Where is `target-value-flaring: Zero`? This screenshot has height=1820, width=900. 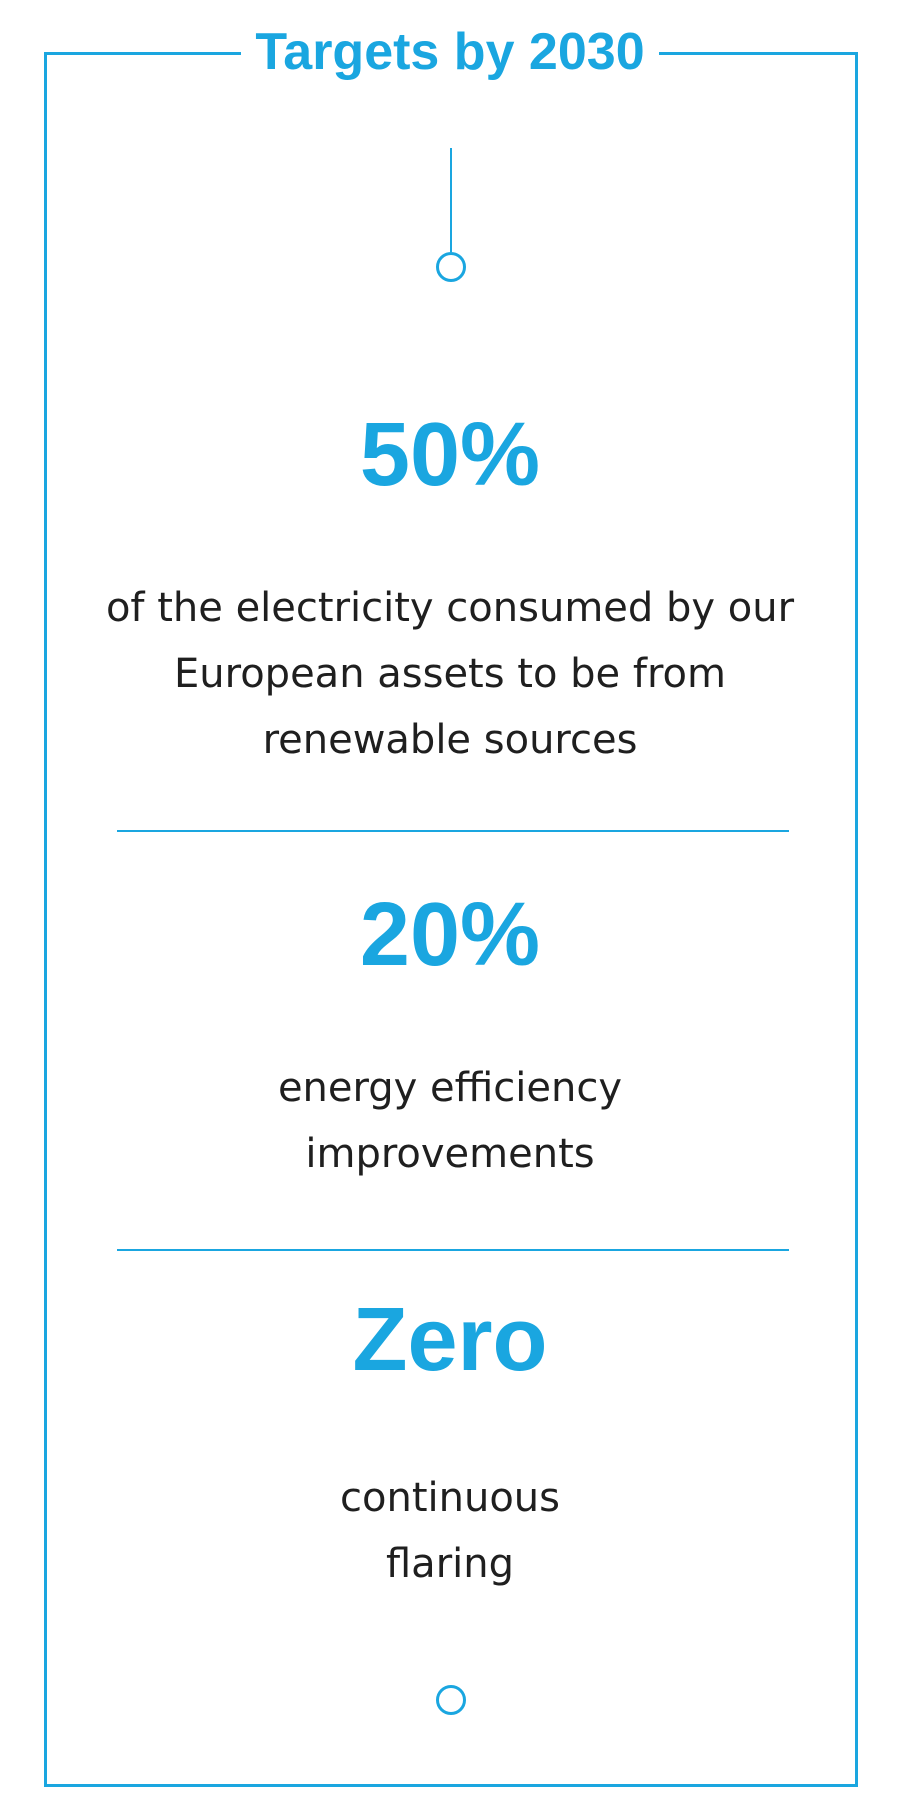
target-value-flaring: Zero is located at coordinates (450, 1340).